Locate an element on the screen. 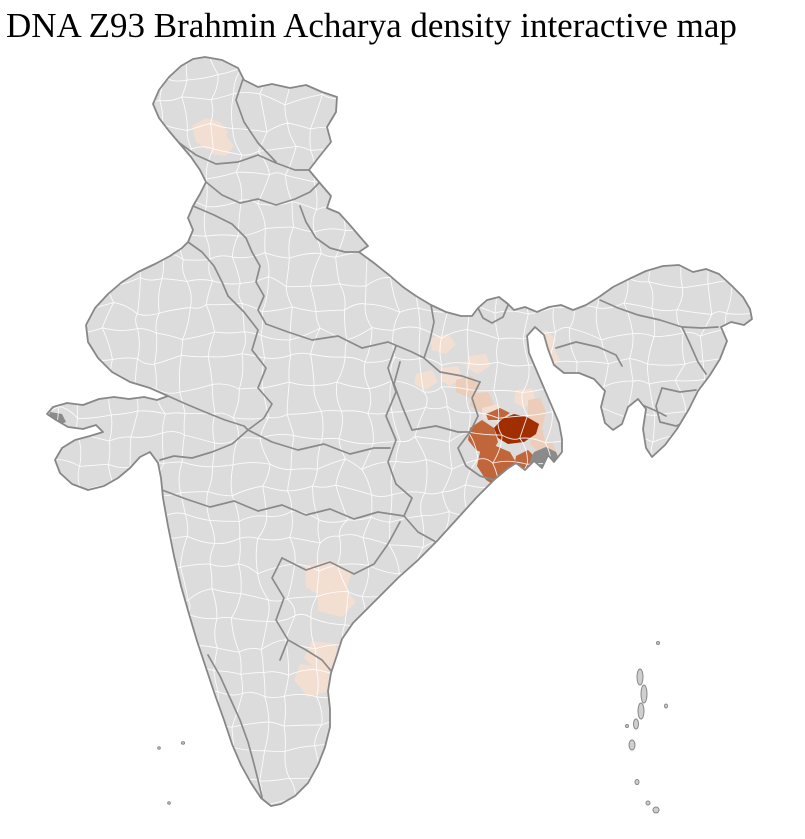  island-chains is located at coordinates (412, 727).